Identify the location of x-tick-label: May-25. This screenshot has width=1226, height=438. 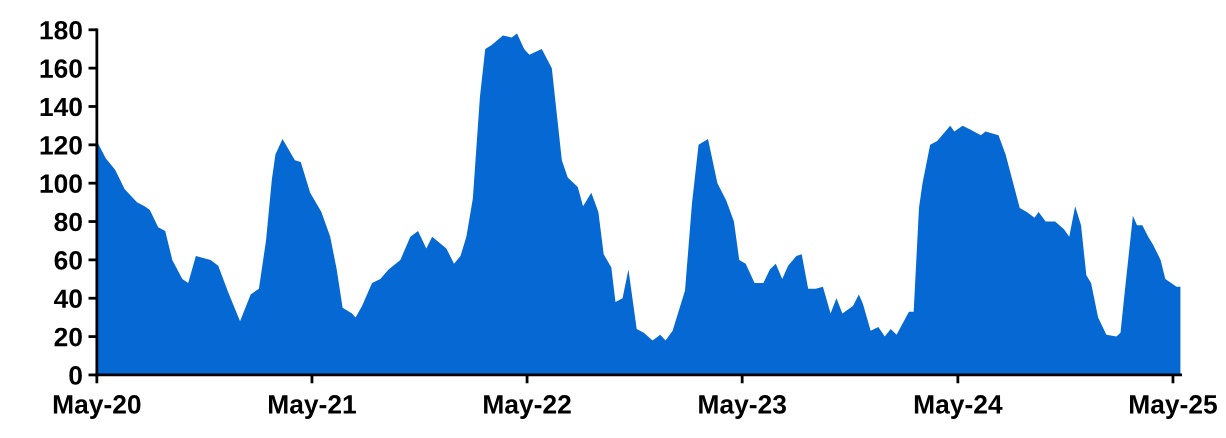
(1173, 407).